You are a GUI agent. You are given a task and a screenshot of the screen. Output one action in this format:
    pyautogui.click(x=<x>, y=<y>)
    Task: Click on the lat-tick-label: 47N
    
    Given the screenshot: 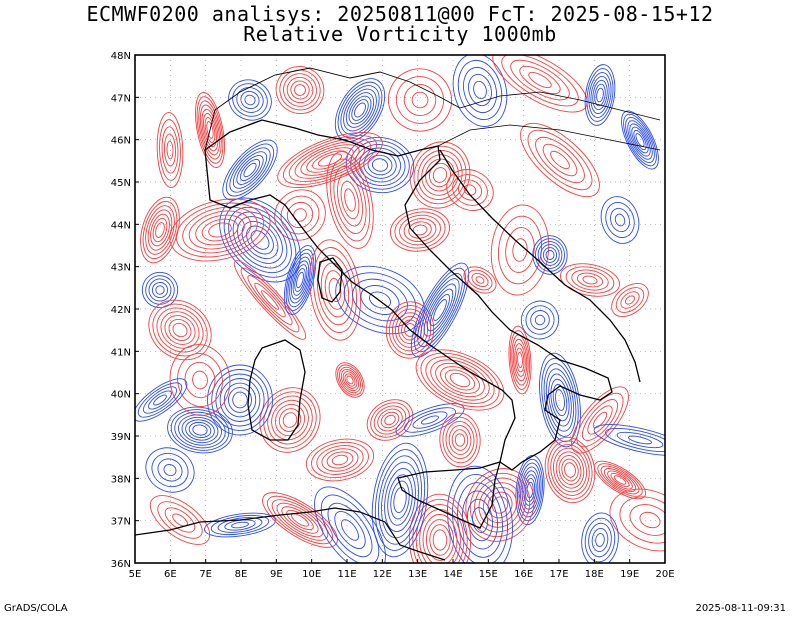 What is the action you would take?
    pyautogui.click(x=121, y=98)
    